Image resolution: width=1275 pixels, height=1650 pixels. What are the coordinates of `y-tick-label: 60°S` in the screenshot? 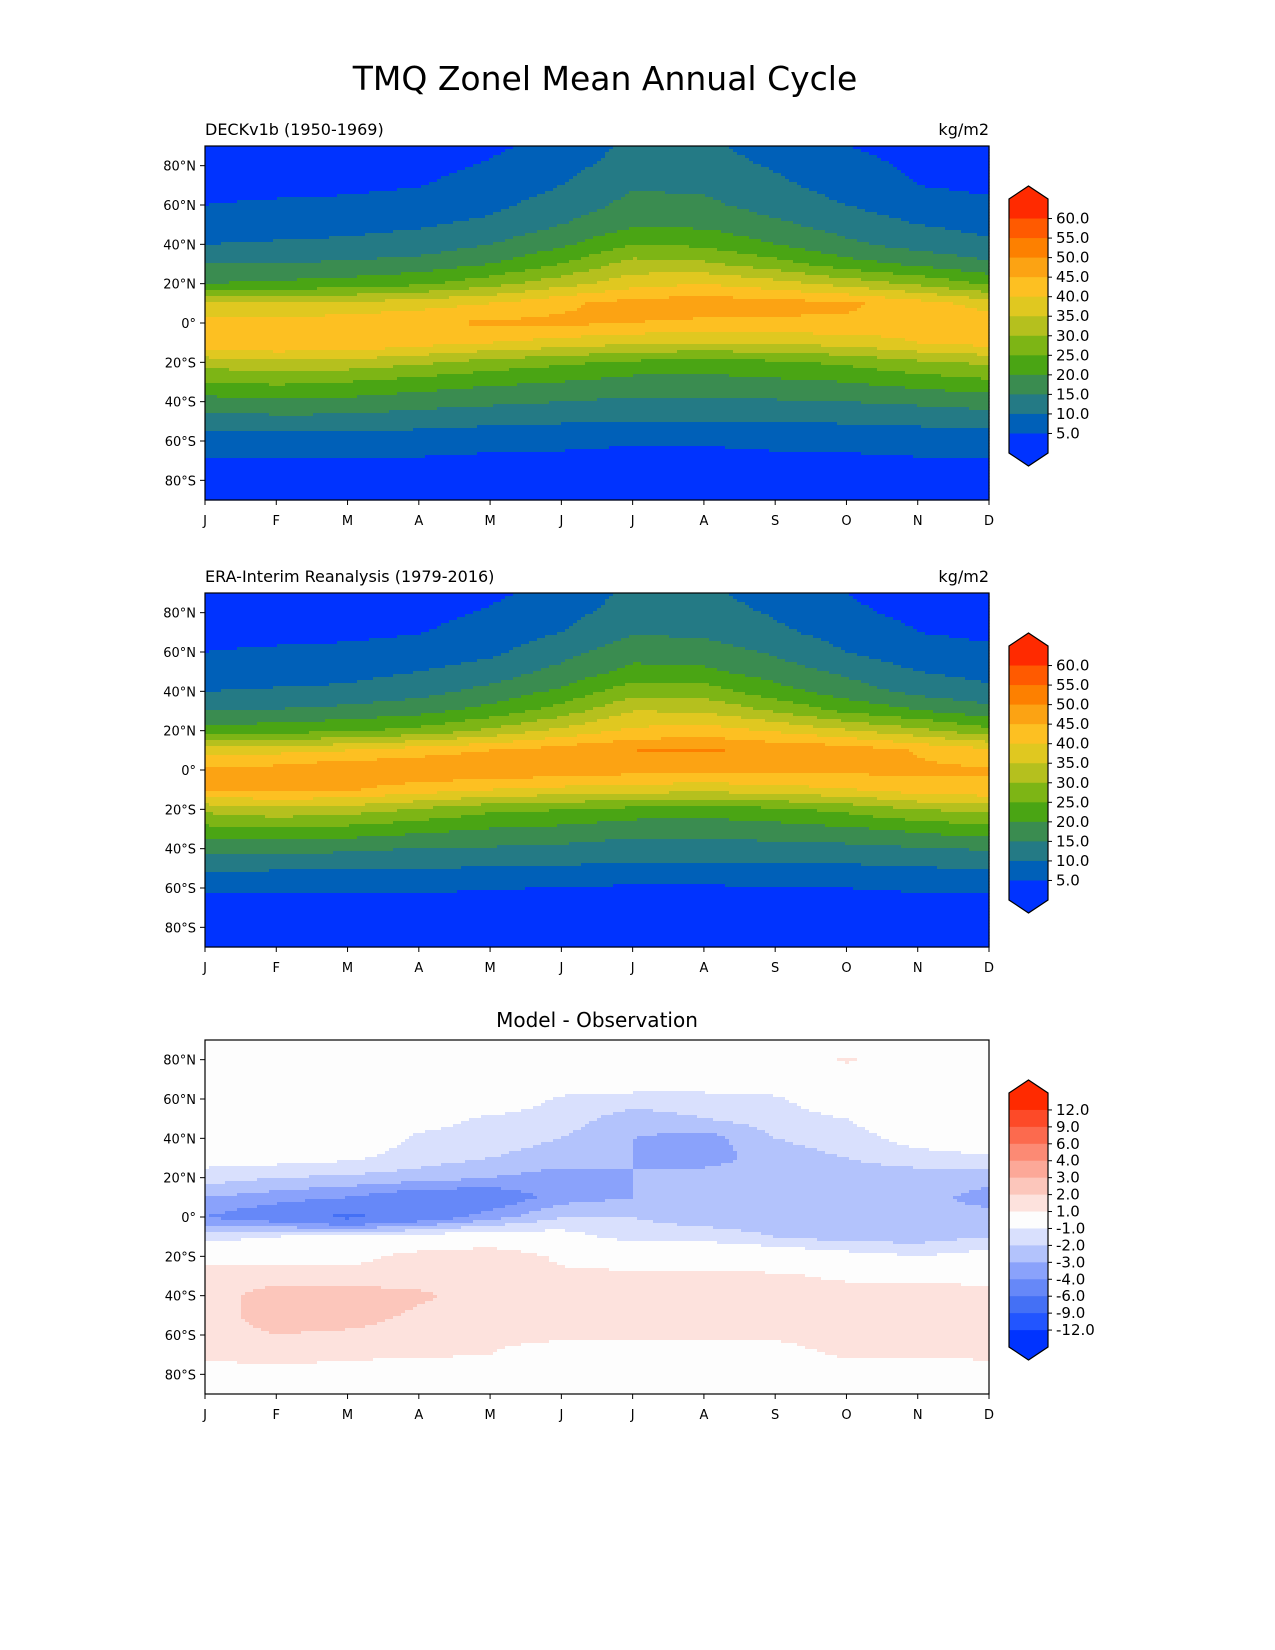 It's located at (180, 889).